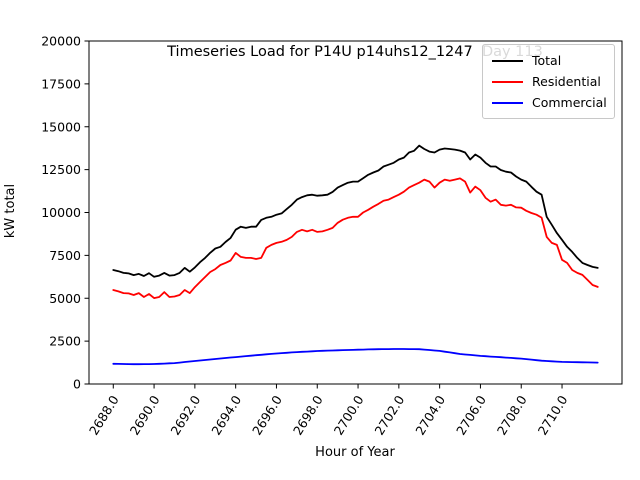  Describe the element at coordinates (267, 415) in the screenshot. I see `x-tick-label: 2696.0` at that location.